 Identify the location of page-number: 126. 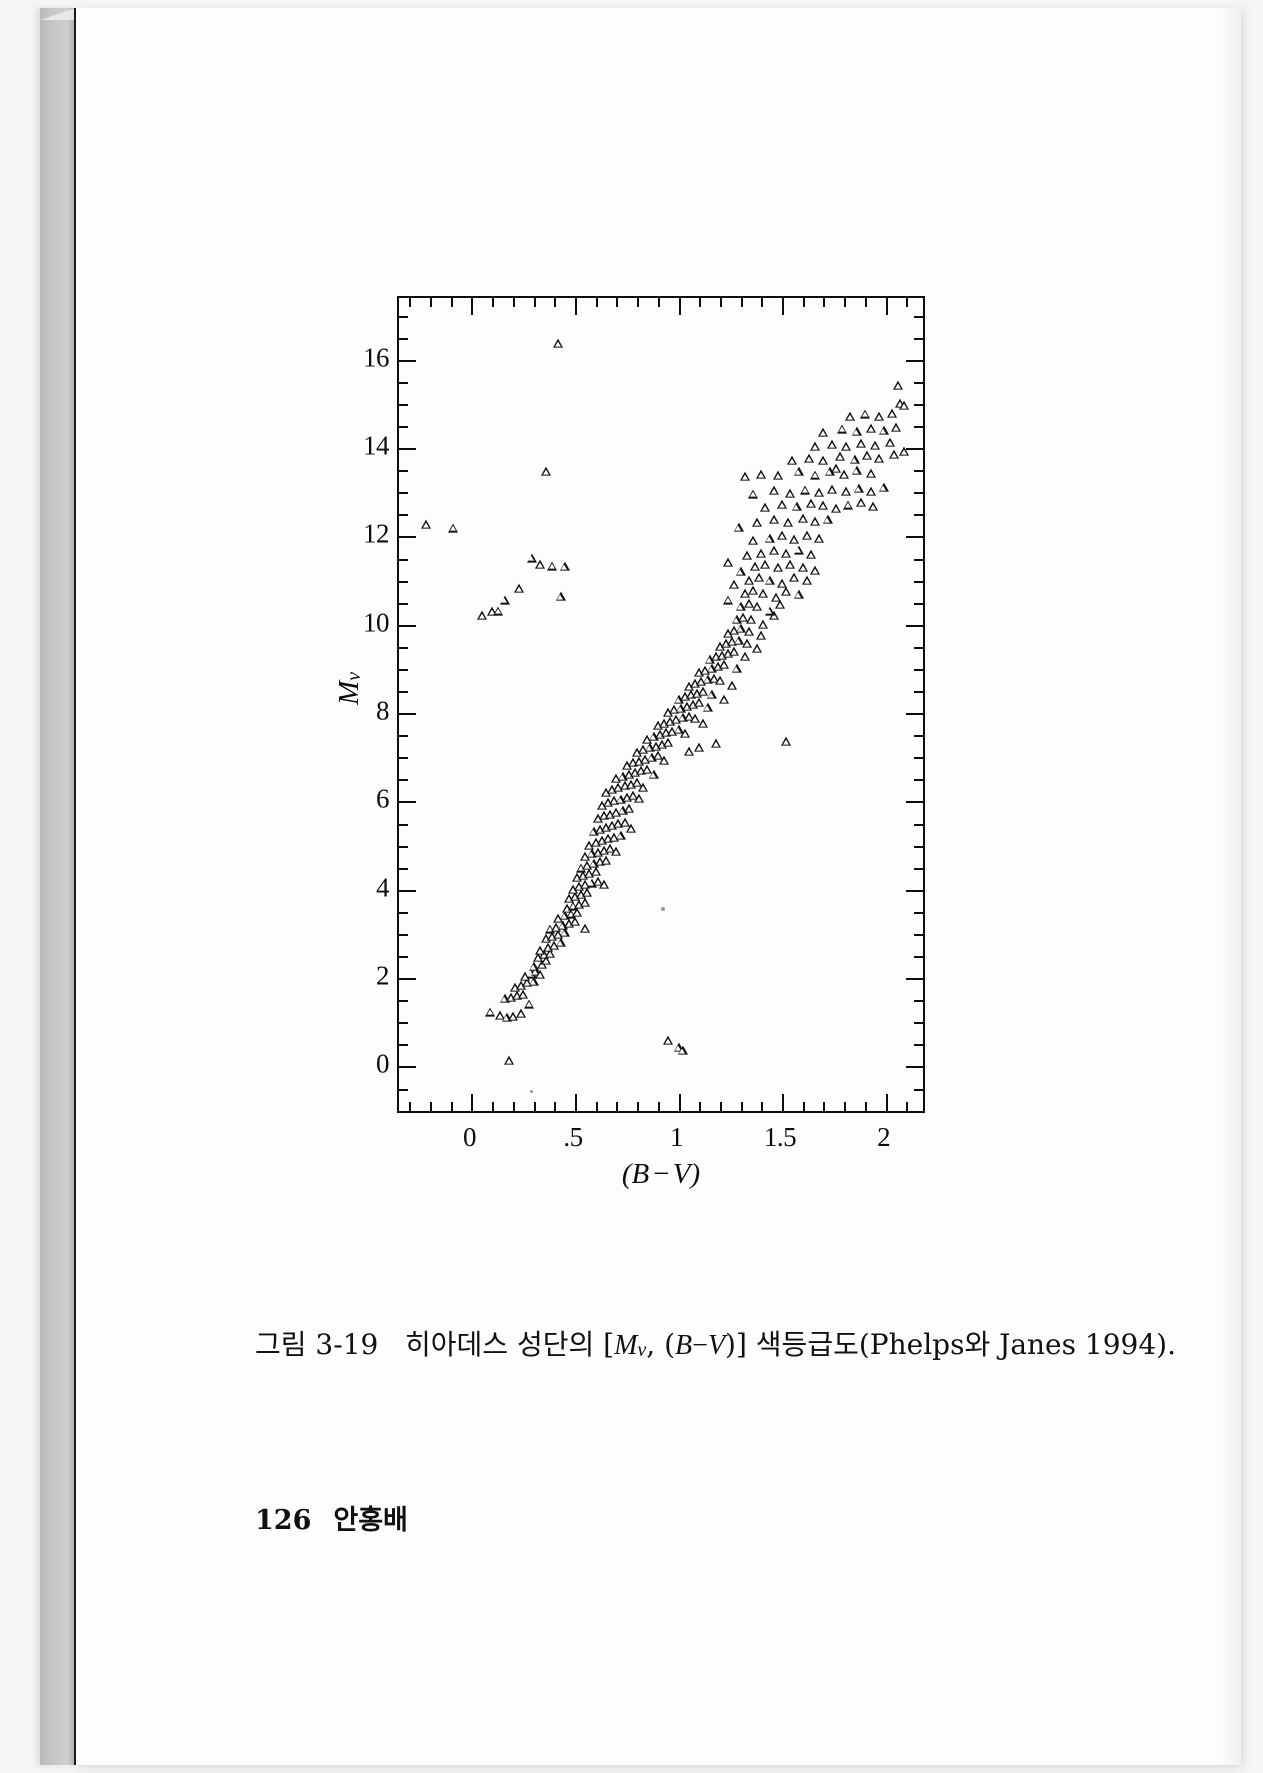
(283, 1520).